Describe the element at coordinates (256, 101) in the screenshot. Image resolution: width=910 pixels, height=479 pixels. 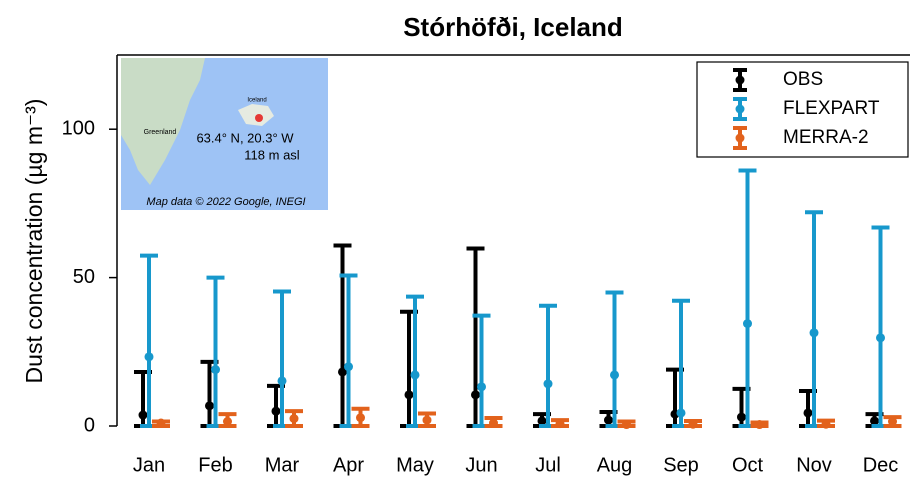
I see `map-label: Iceland` at that location.